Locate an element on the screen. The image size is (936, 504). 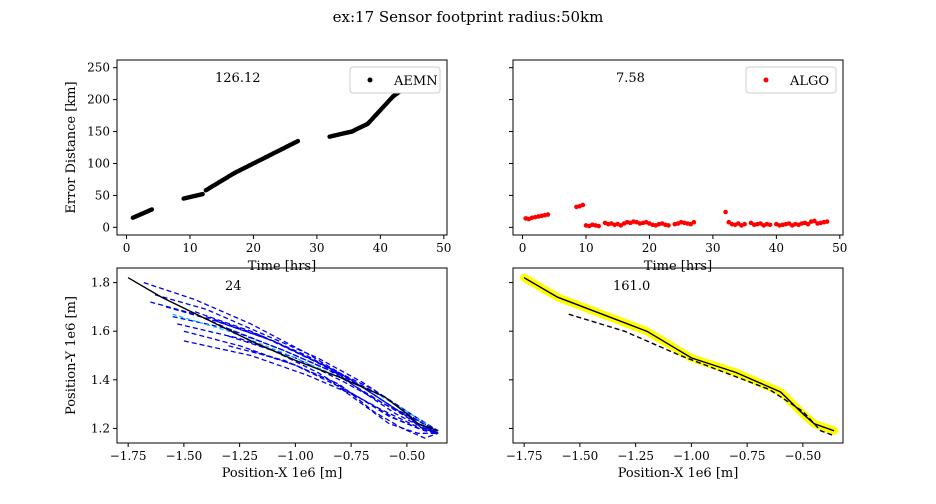
y-tick-label: 50 is located at coordinates (102, 195).